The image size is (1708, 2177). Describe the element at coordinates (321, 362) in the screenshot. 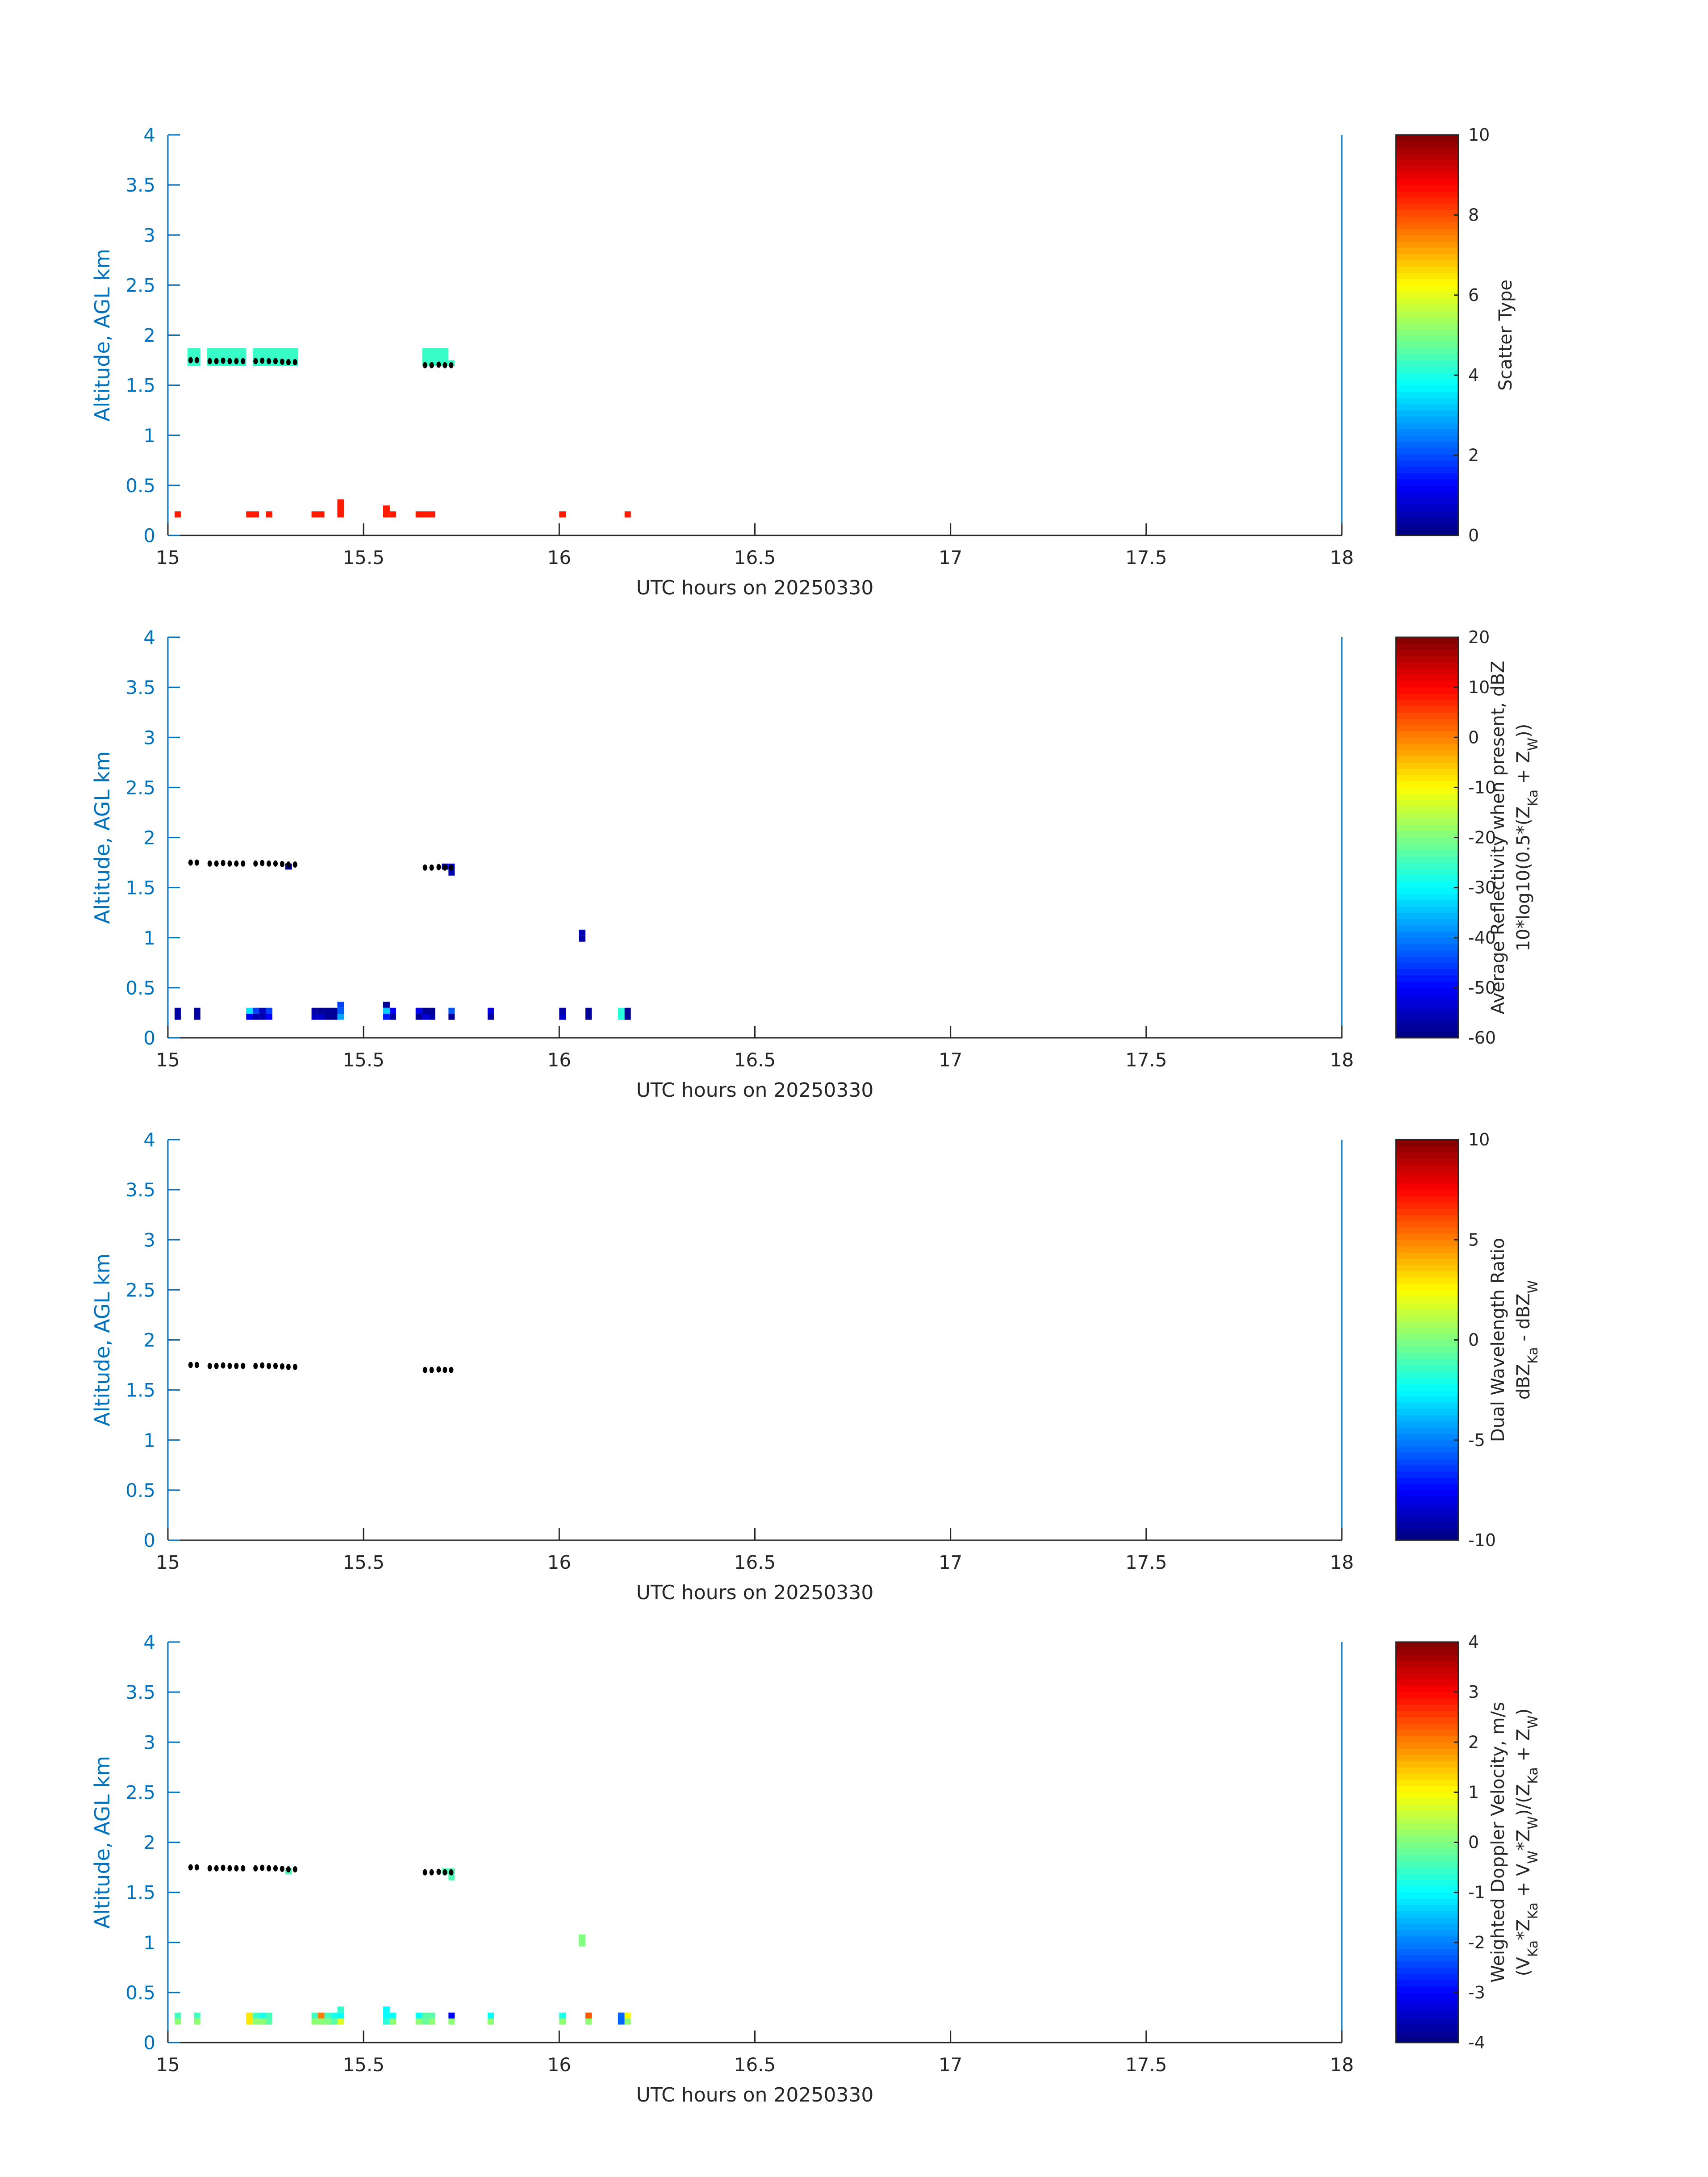

I see `cloud-base-markers` at that location.